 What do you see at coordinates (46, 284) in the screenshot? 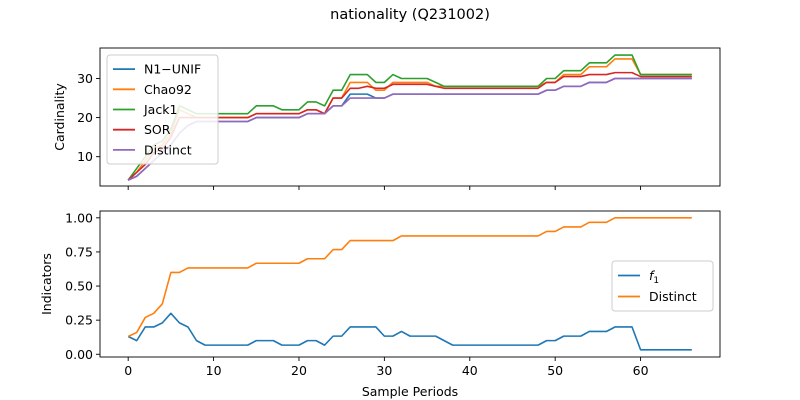
I see `y-axis-label: Indicators` at bounding box center [46, 284].